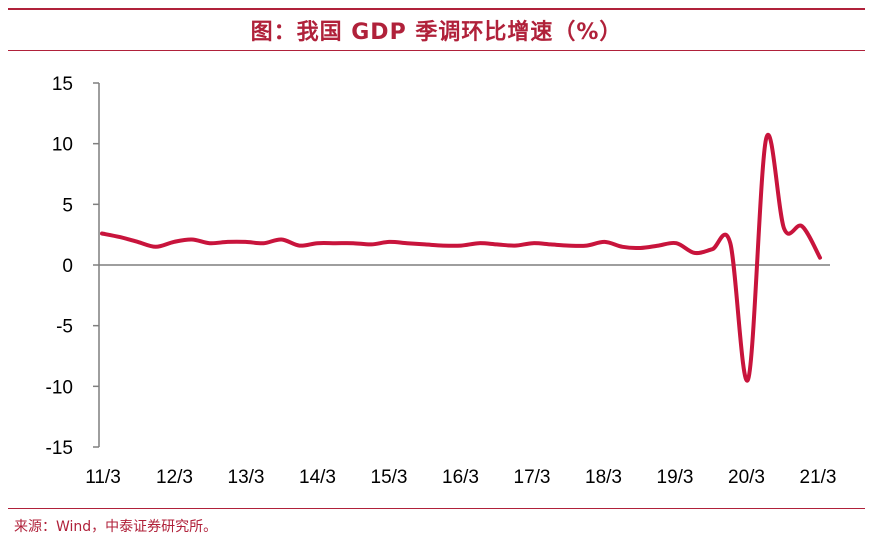 The height and width of the screenshot is (544, 873). Describe the element at coordinates (67, 266) in the screenshot. I see `y-tick-label: 0` at that location.